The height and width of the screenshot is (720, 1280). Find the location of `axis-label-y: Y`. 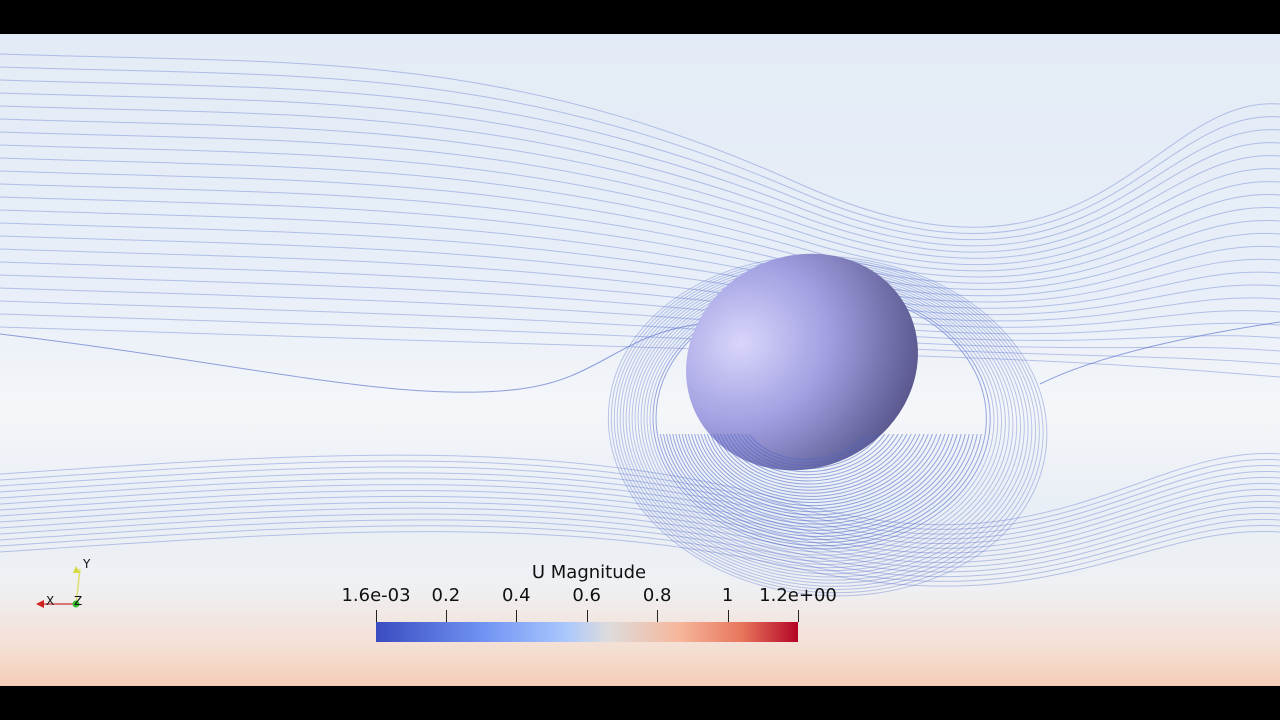

axis-label-y: Y is located at coordinates (87, 564).